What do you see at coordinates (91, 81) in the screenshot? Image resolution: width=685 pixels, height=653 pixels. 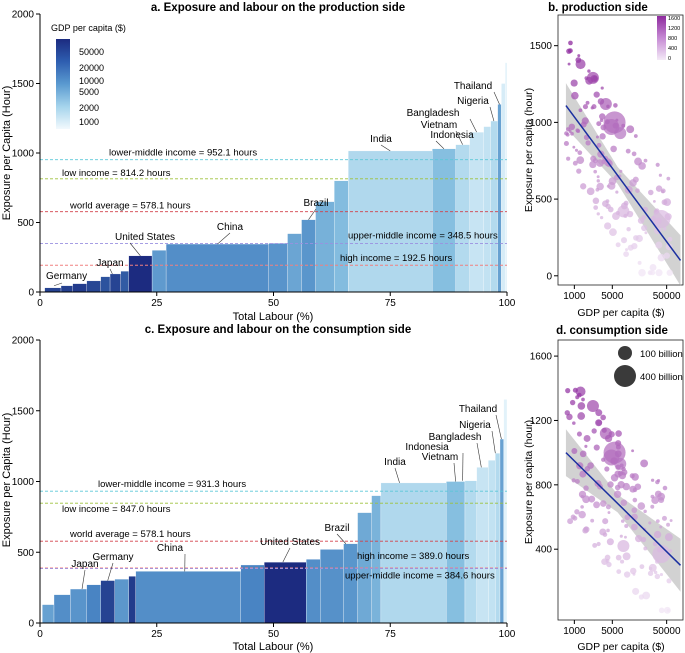 I see `legend-label: 10000` at bounding box center [91, 81].